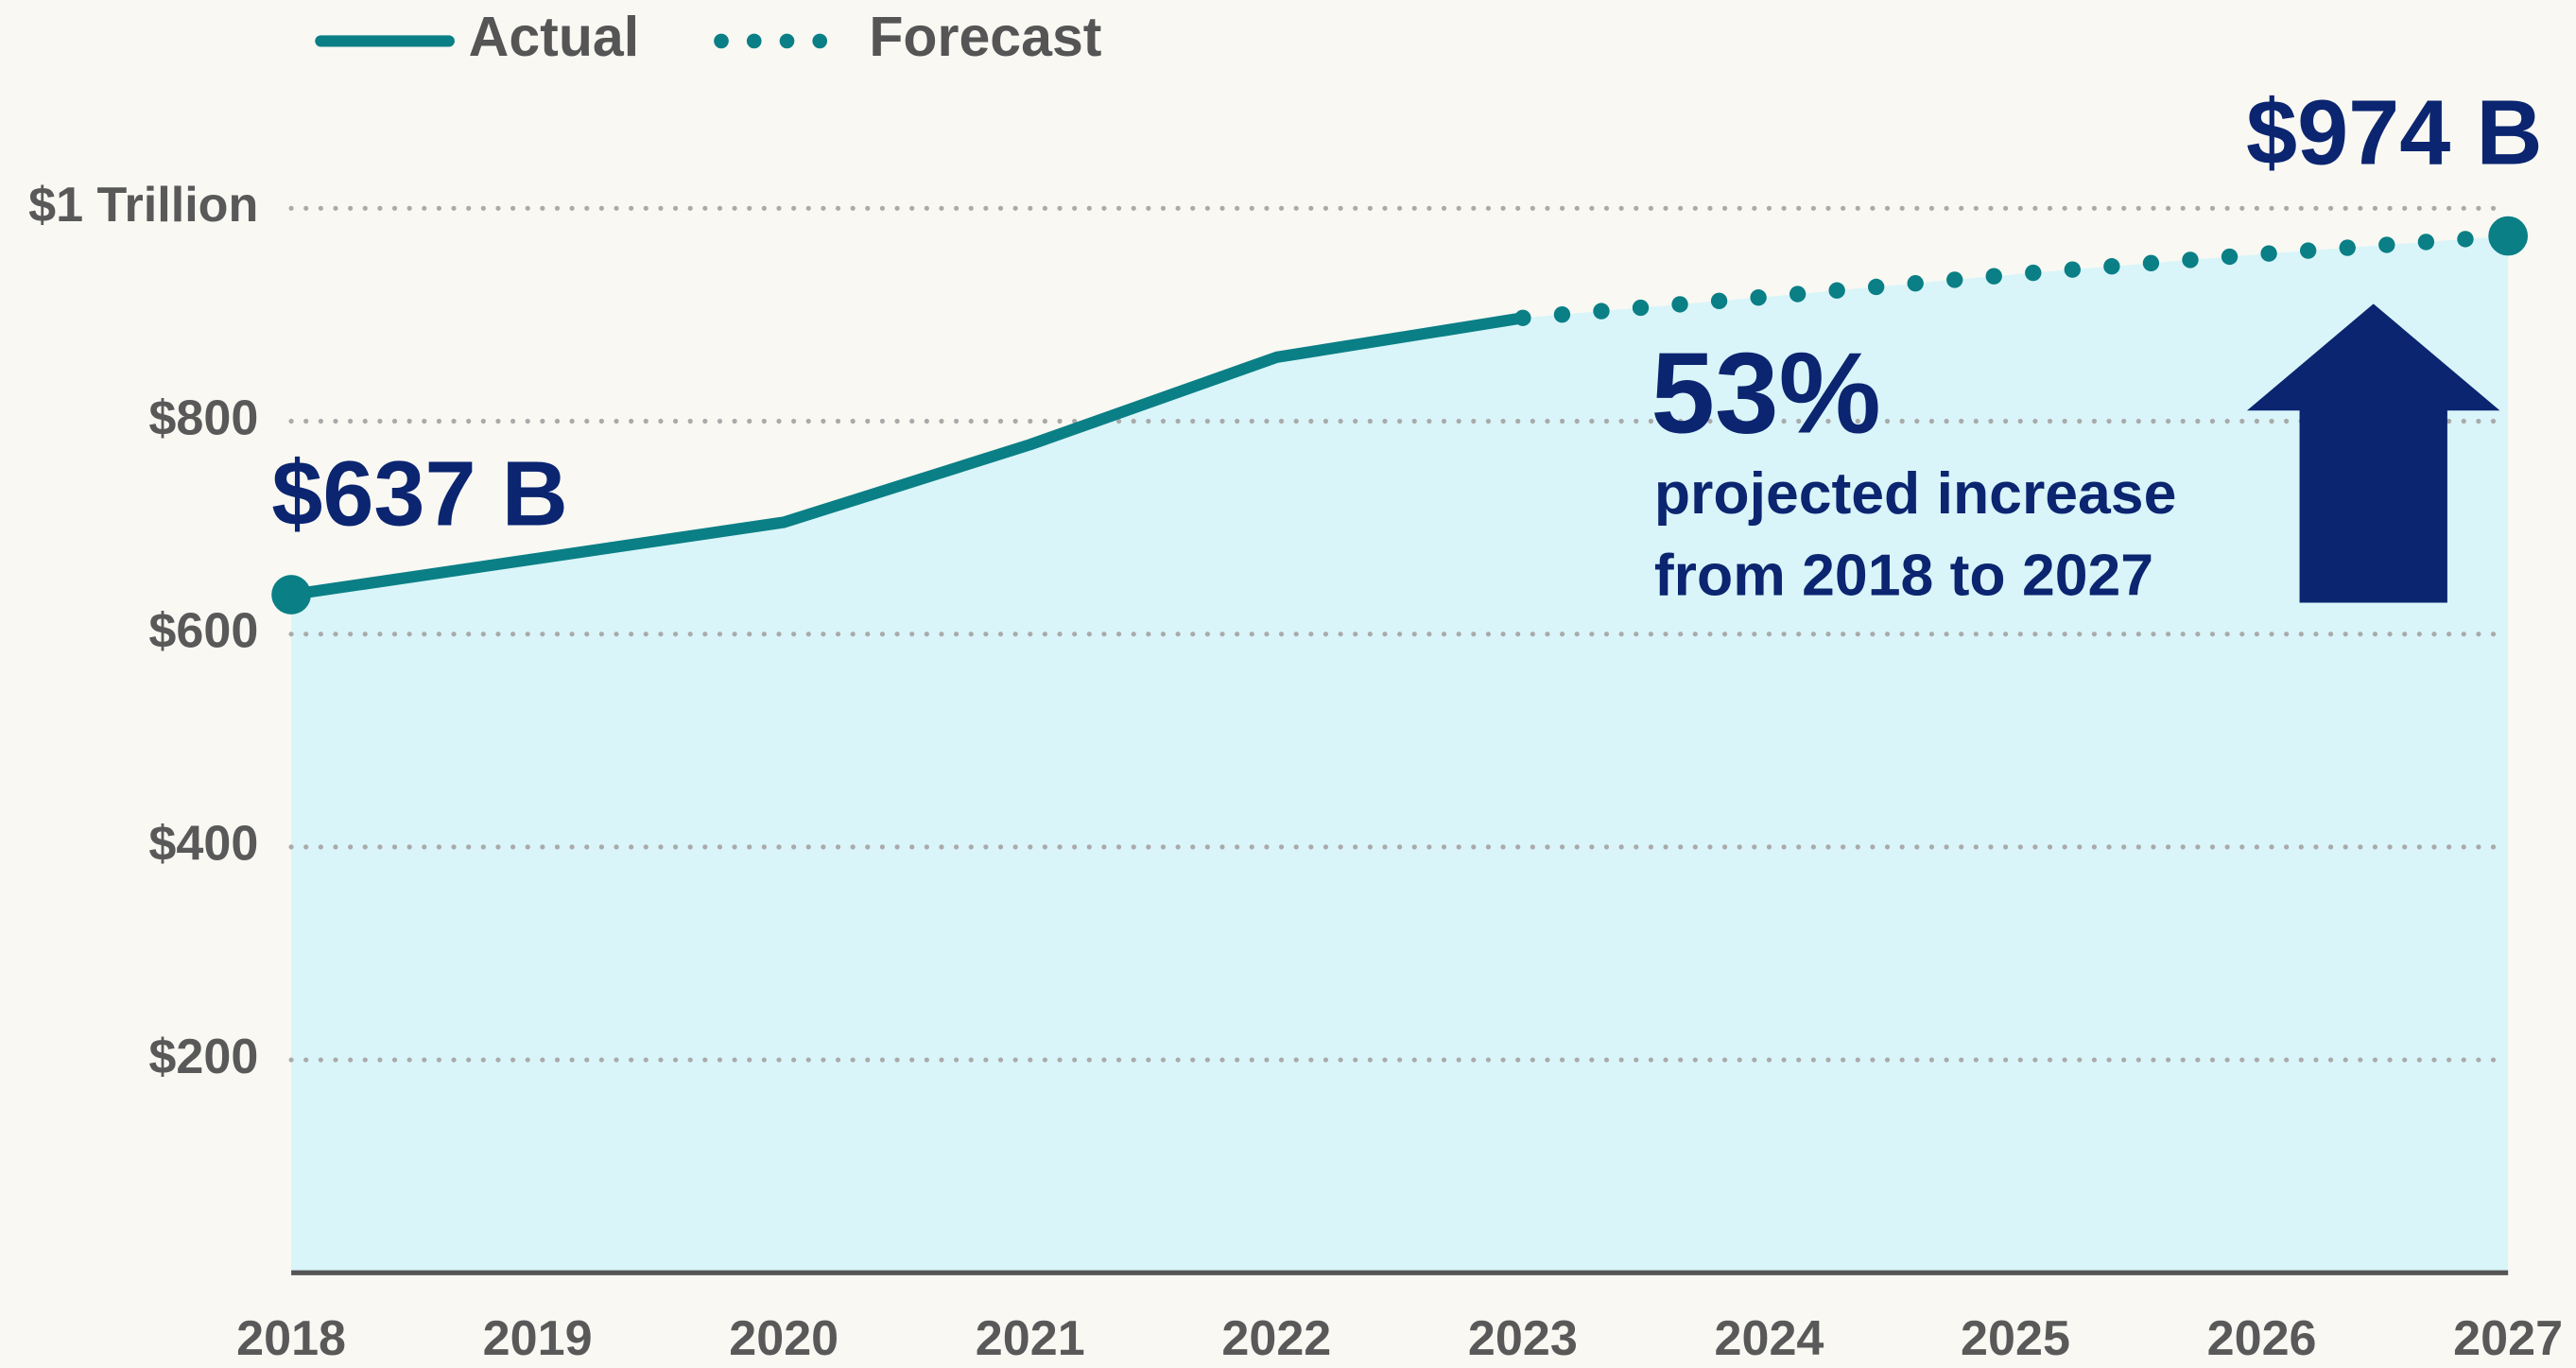 The width and height of the screenshot is (2576, 1368). What do you see at coordinates (1276, 1338) in the screenshot?
I see `x-tick-label: 2022` at bounding box center [1276, 1338].